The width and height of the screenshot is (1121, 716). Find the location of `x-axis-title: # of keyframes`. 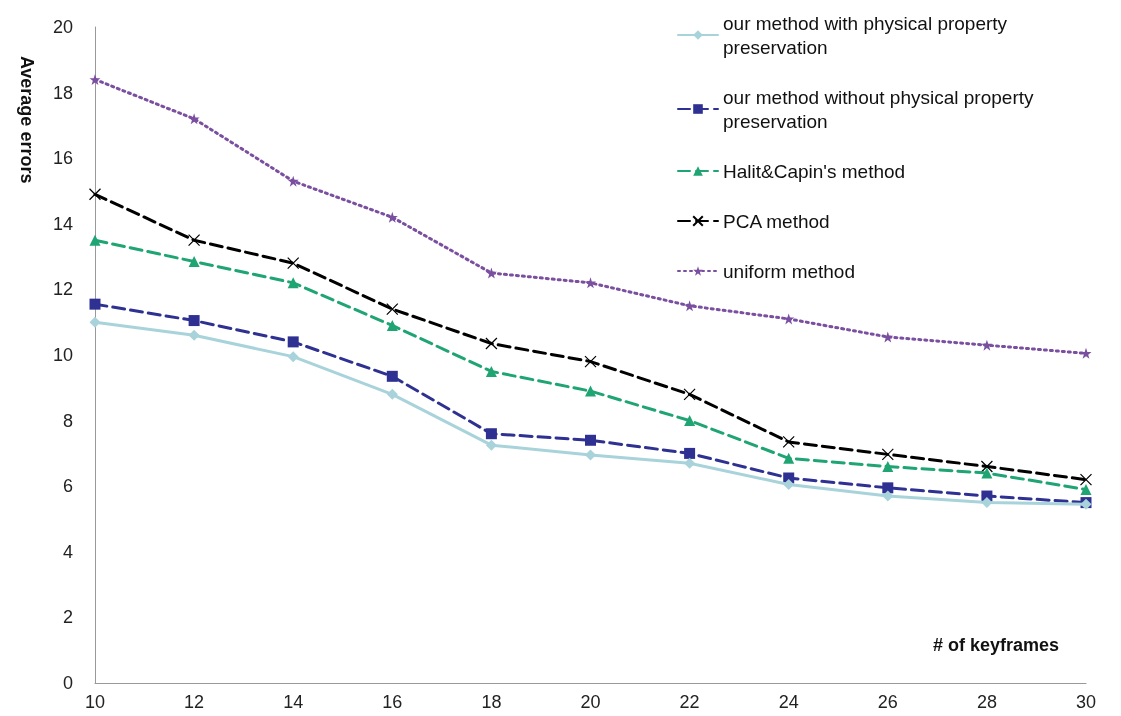

x-axis-title: # of keyframes is located at coordinates (996, 645).